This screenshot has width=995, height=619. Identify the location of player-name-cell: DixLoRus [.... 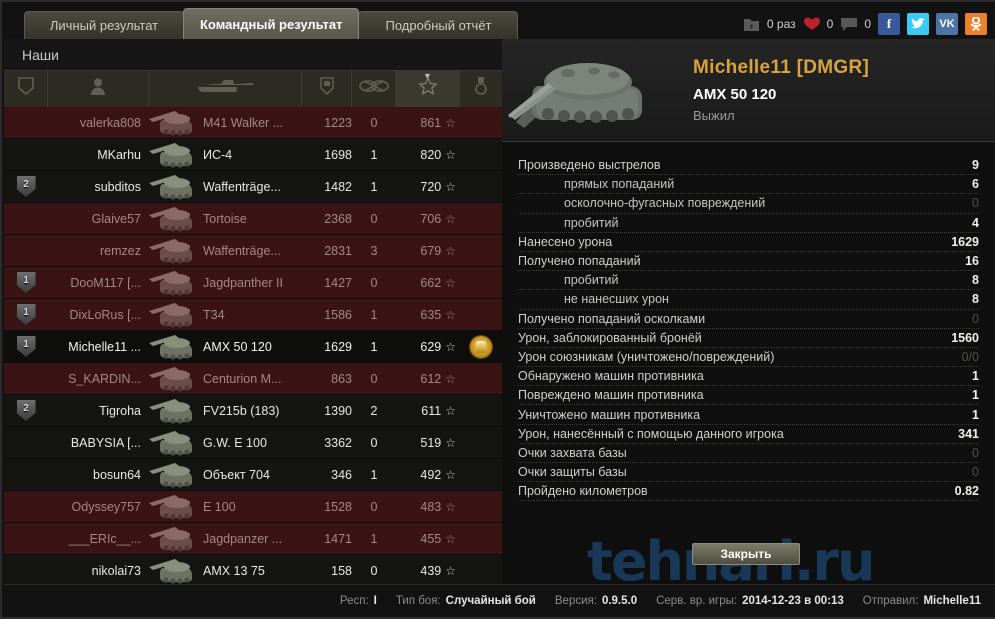
(105, 314).